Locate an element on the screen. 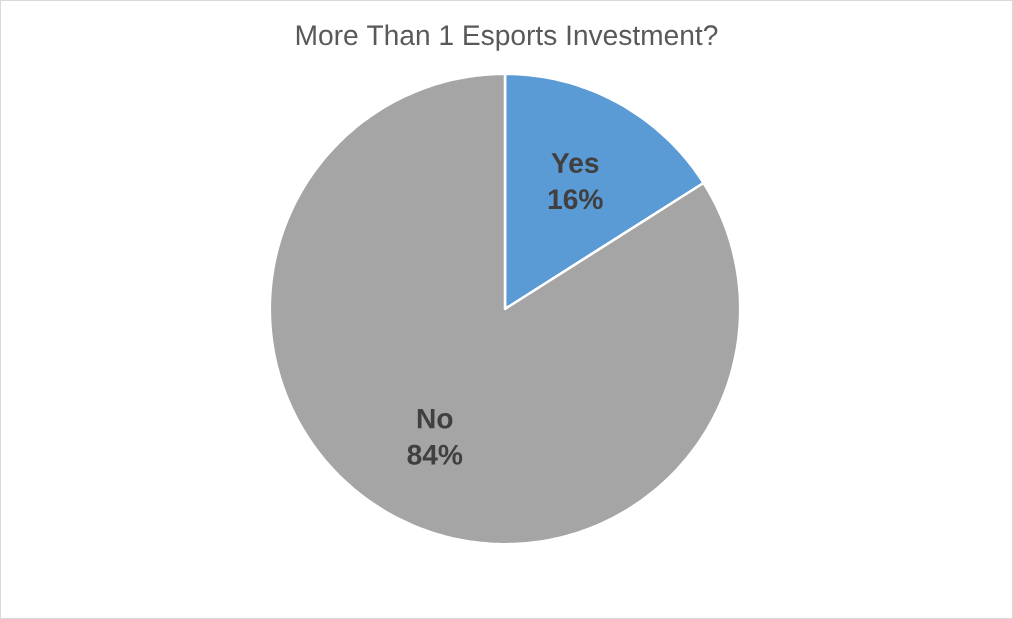  slice-label: Yes is located at coordinates (575, 163).